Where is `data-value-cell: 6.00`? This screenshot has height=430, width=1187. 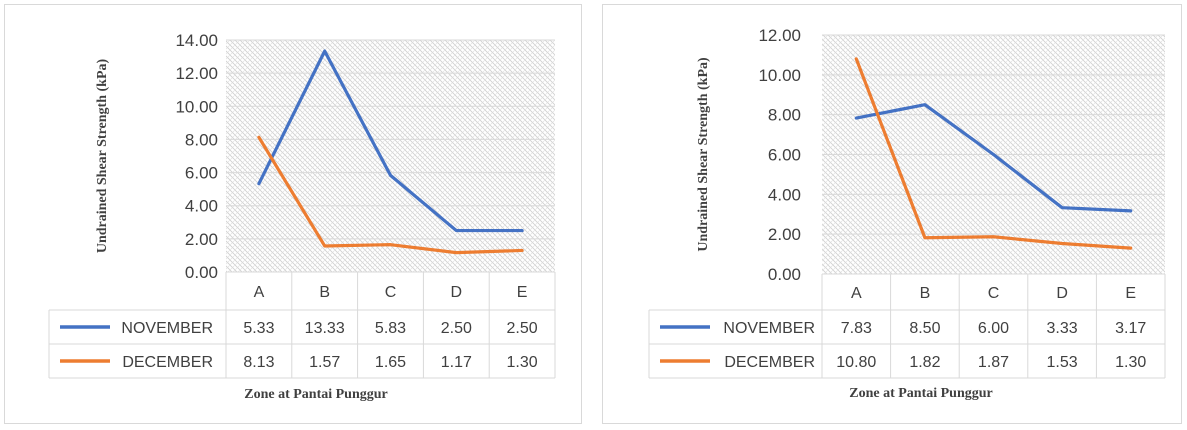 data-value-cell: 6.00 is located at coordinates (993, 328).